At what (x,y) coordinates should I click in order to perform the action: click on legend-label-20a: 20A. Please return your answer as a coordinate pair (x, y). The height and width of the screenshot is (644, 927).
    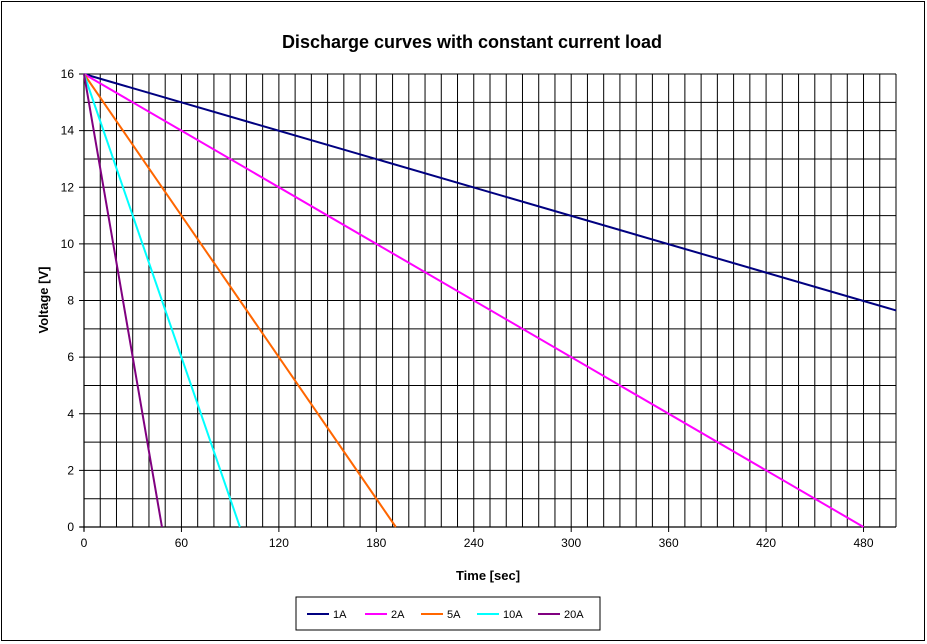
    Looking at the image, I should click on (574, 615).